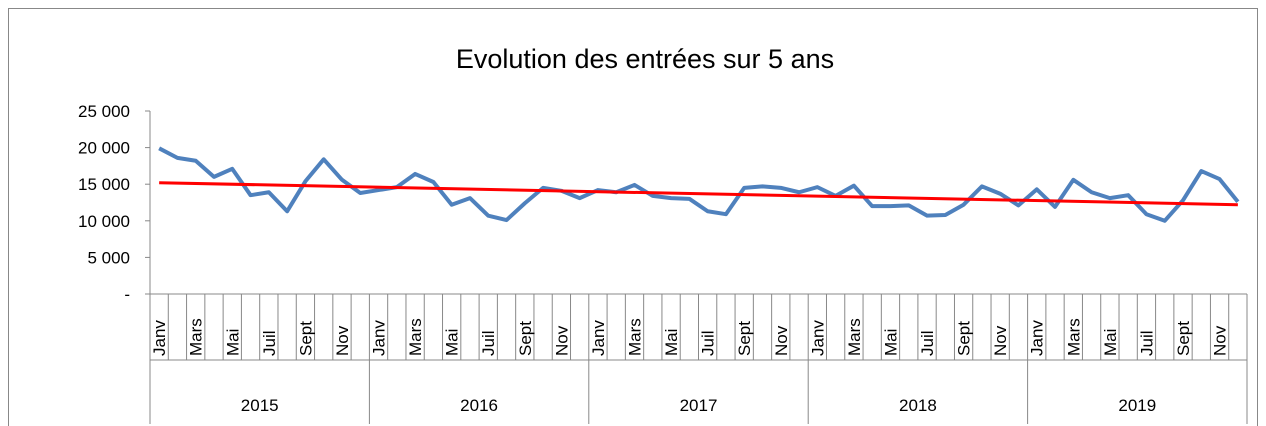  What do you see at coordinates (699, 405) in the screenshot?
I see `group-label: 2017` at bounding box center [699, 405].